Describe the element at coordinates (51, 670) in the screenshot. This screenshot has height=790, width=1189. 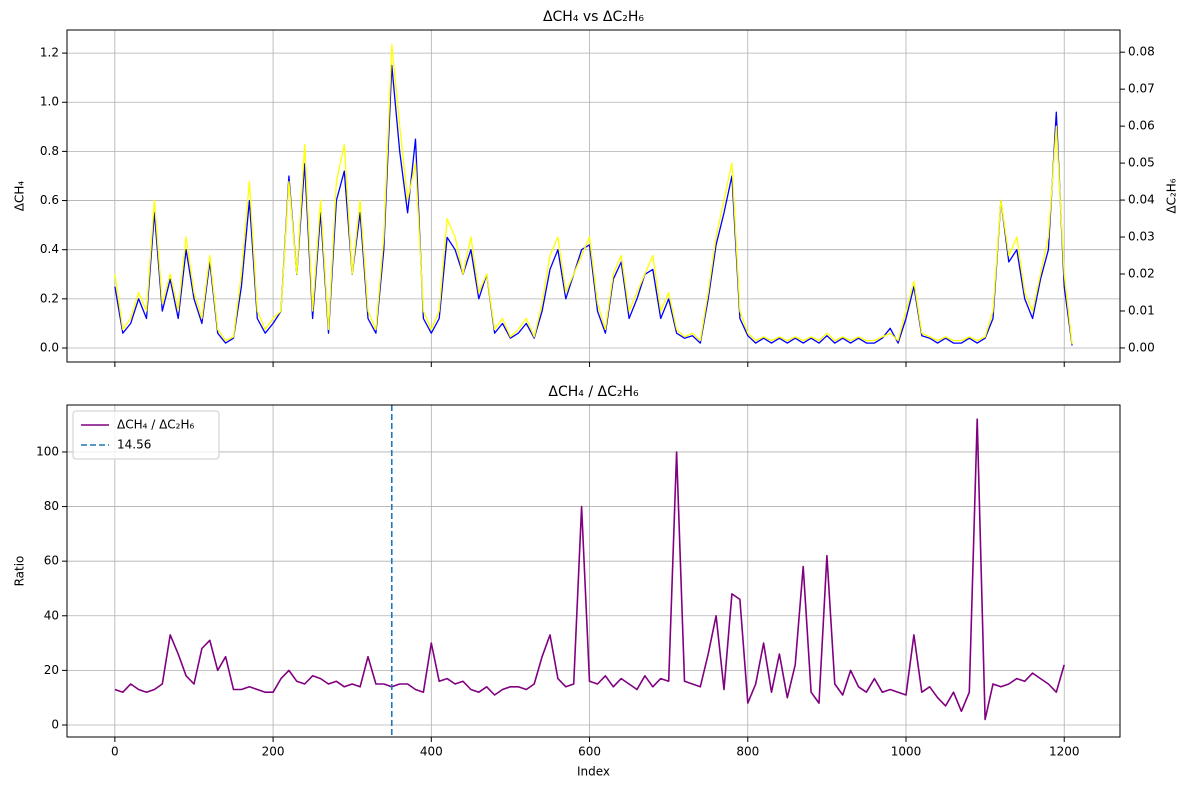
I see `y-tick-label: 20` at that location.